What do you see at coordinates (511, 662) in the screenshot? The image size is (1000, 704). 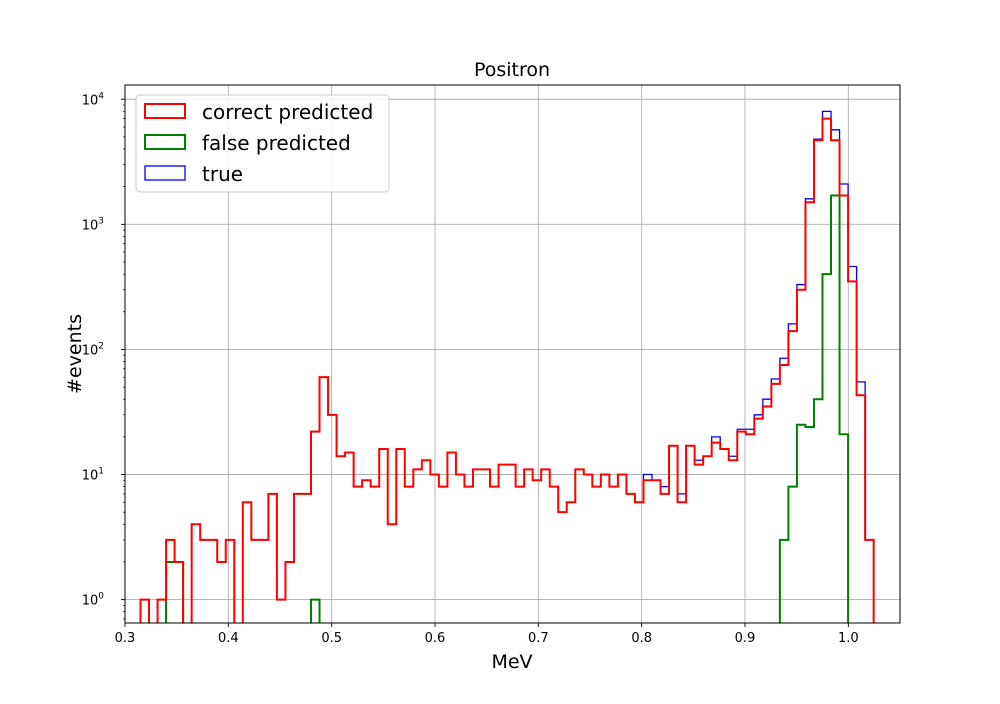 I see `x-axis-label: MeV` at bounding box center [511, 662].